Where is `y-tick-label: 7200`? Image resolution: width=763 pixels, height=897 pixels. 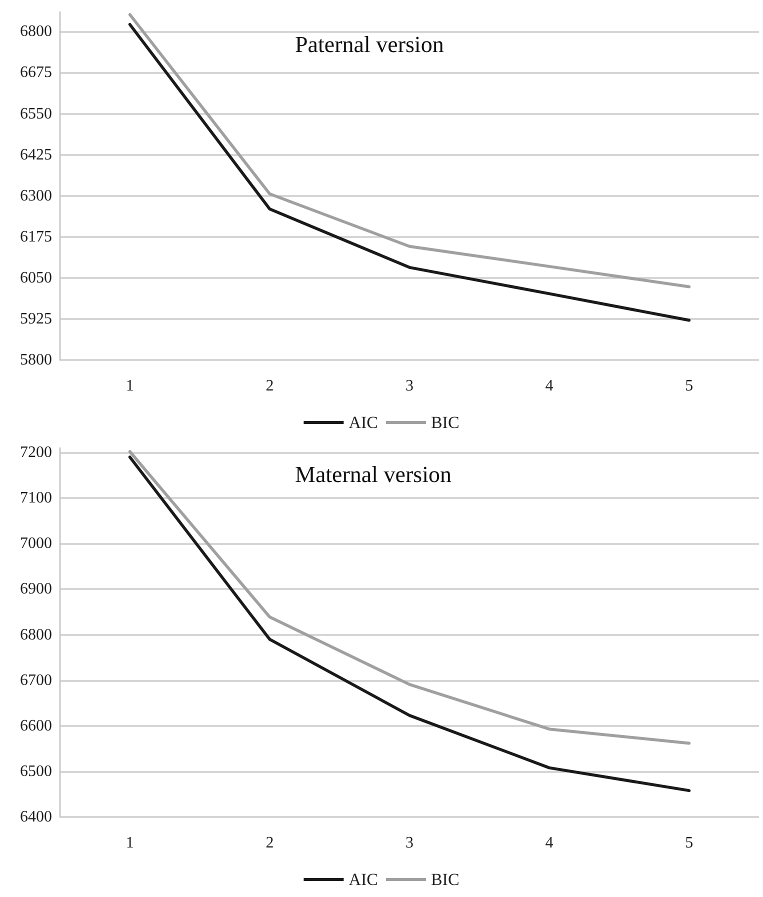
y-tick-label: 7200 is located at coordinates (36, 453).